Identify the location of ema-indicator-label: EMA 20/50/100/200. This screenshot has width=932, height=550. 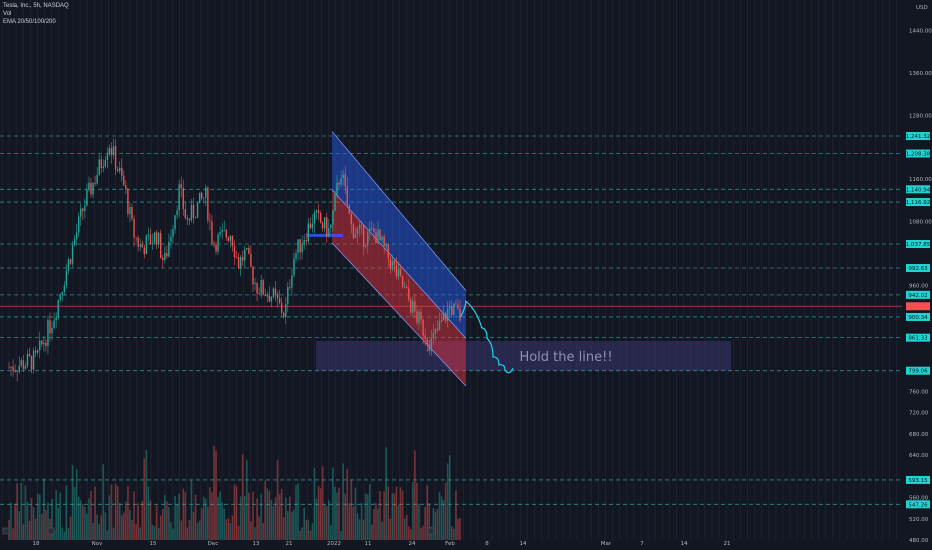
(29, 22).